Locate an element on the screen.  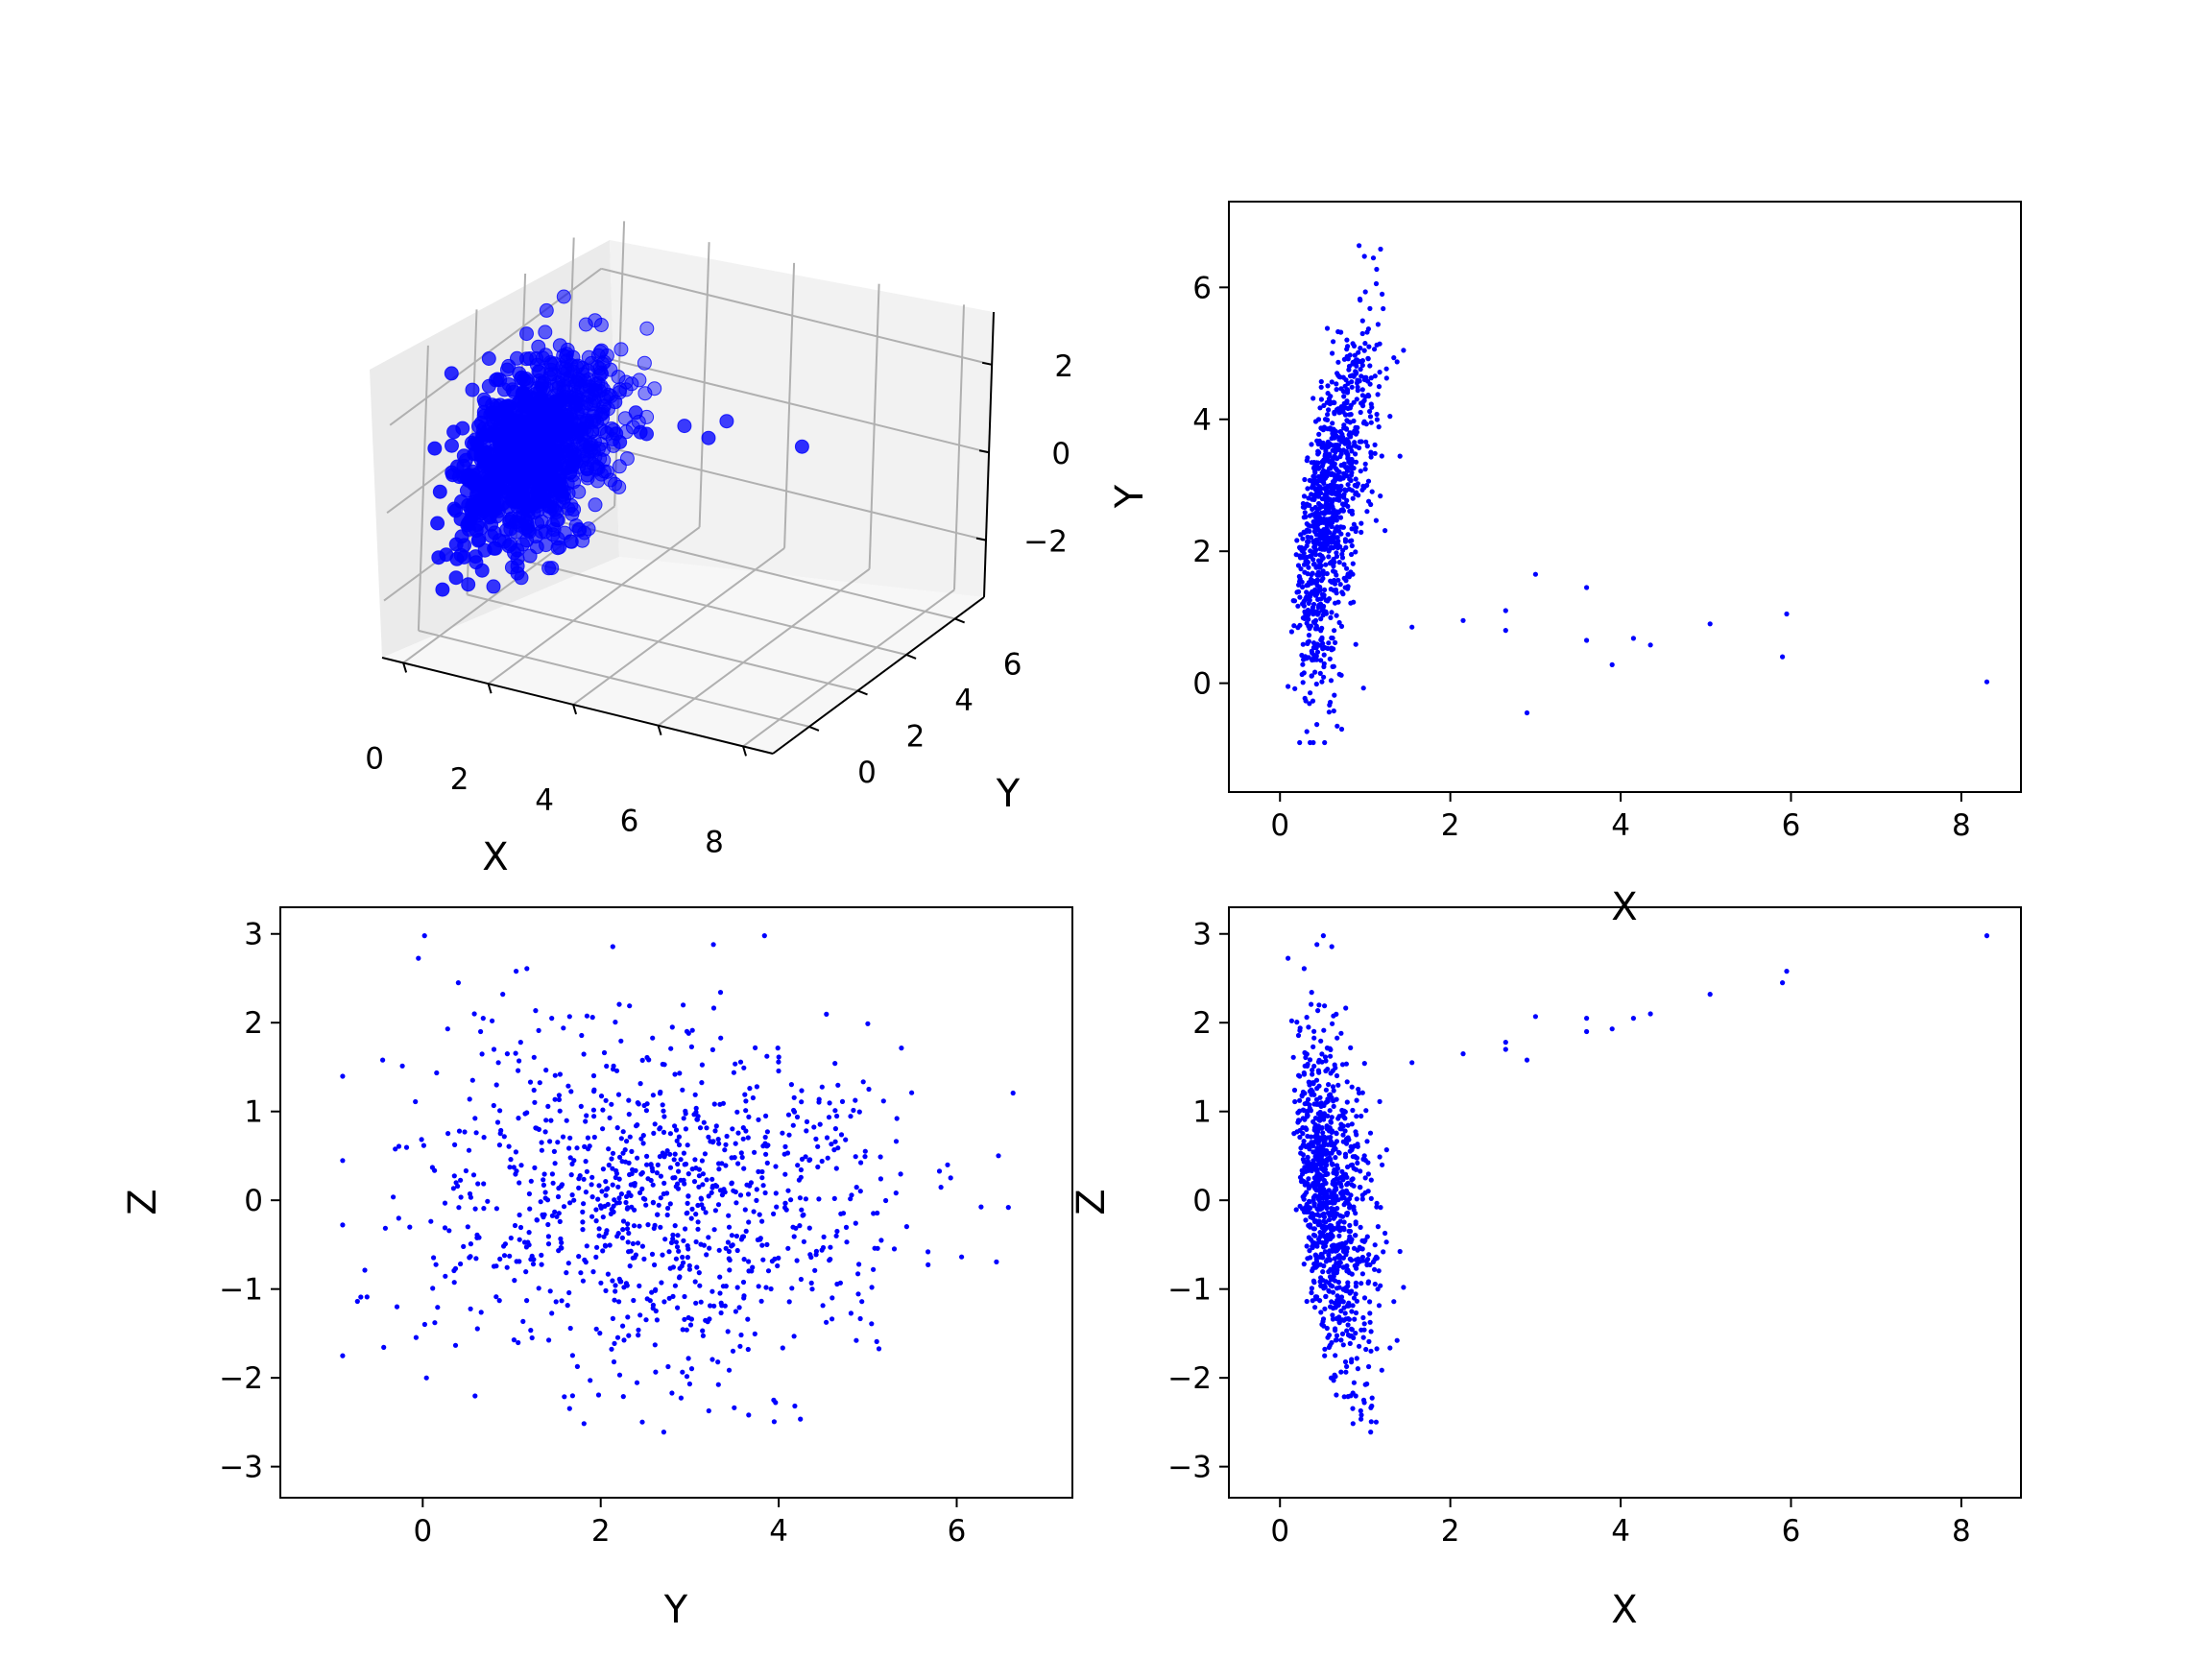
y-tick-mark-3d is located at coordinates (814, 728).